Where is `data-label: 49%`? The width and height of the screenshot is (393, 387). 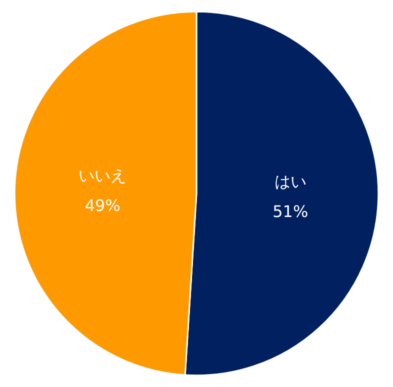
data-label: 49% is located at coordinates (102, 206).